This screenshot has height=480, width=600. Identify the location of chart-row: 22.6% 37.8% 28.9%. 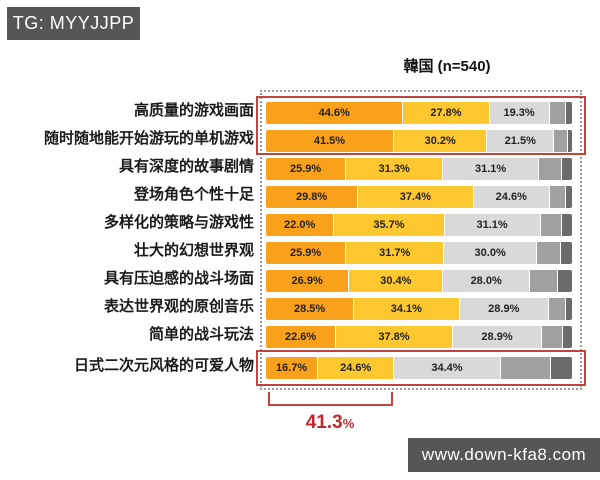
(419, 337).